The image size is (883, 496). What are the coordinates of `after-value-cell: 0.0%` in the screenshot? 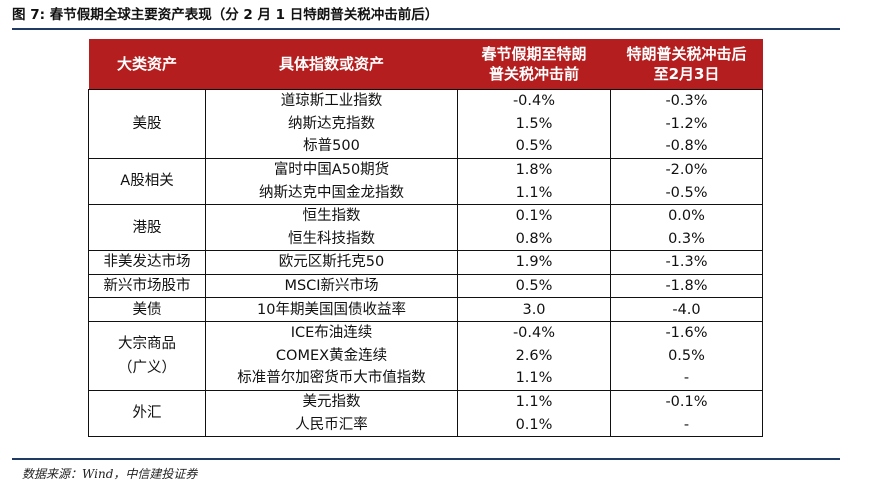 It's located at (686, 215).